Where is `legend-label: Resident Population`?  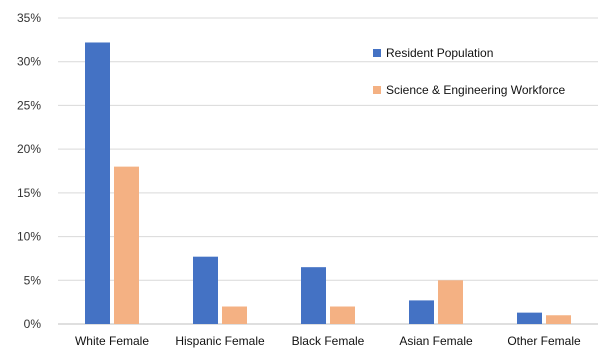 legend-label: Resident Population is located at coordinates (439, 53).